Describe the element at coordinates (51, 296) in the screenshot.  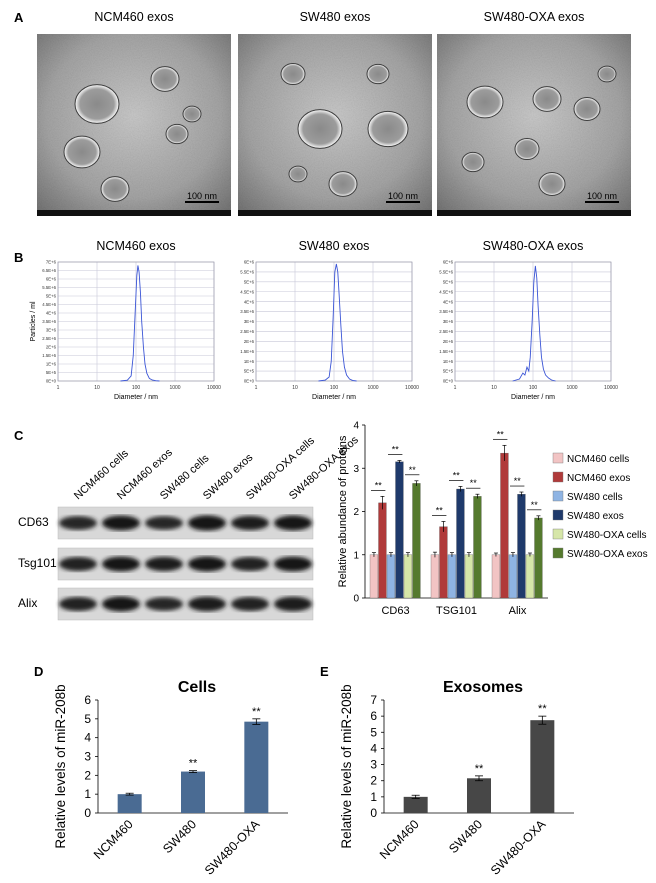
I see `nta-y-tick-label: 5E+6` at that location.